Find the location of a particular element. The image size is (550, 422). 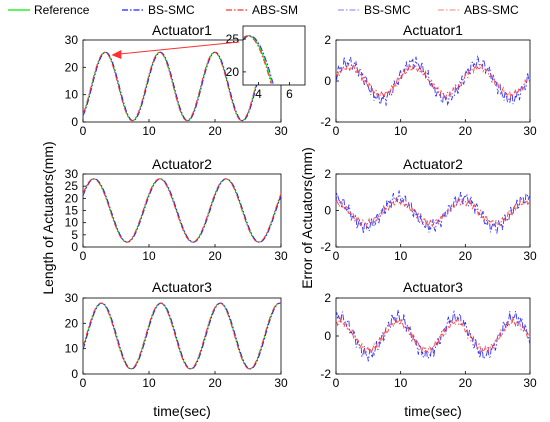

inset-frame is located at coordinates (274, 55).